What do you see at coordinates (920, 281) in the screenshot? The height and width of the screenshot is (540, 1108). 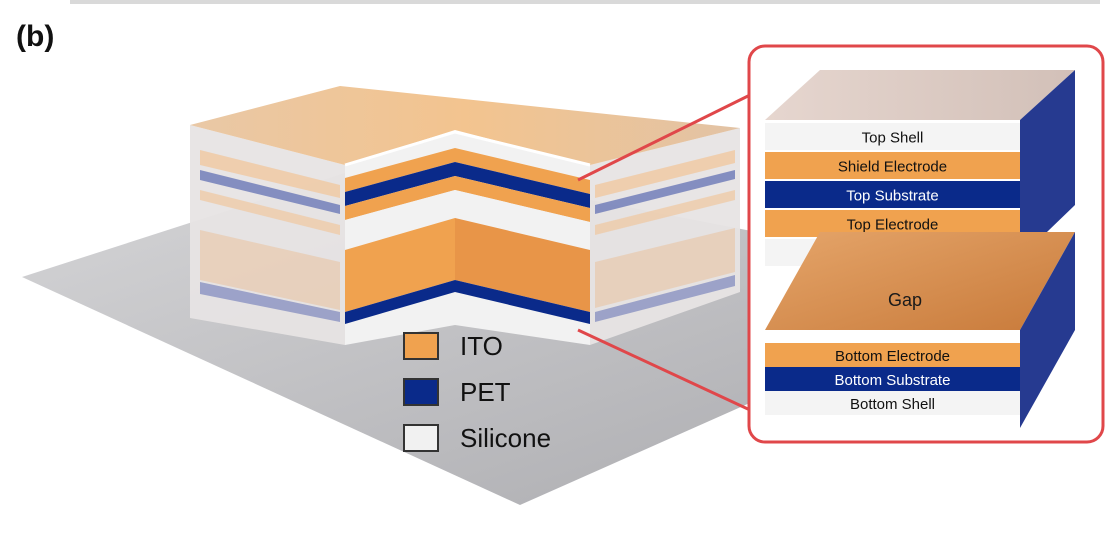 I see `gap-surface` at bounding box center [920, 281].